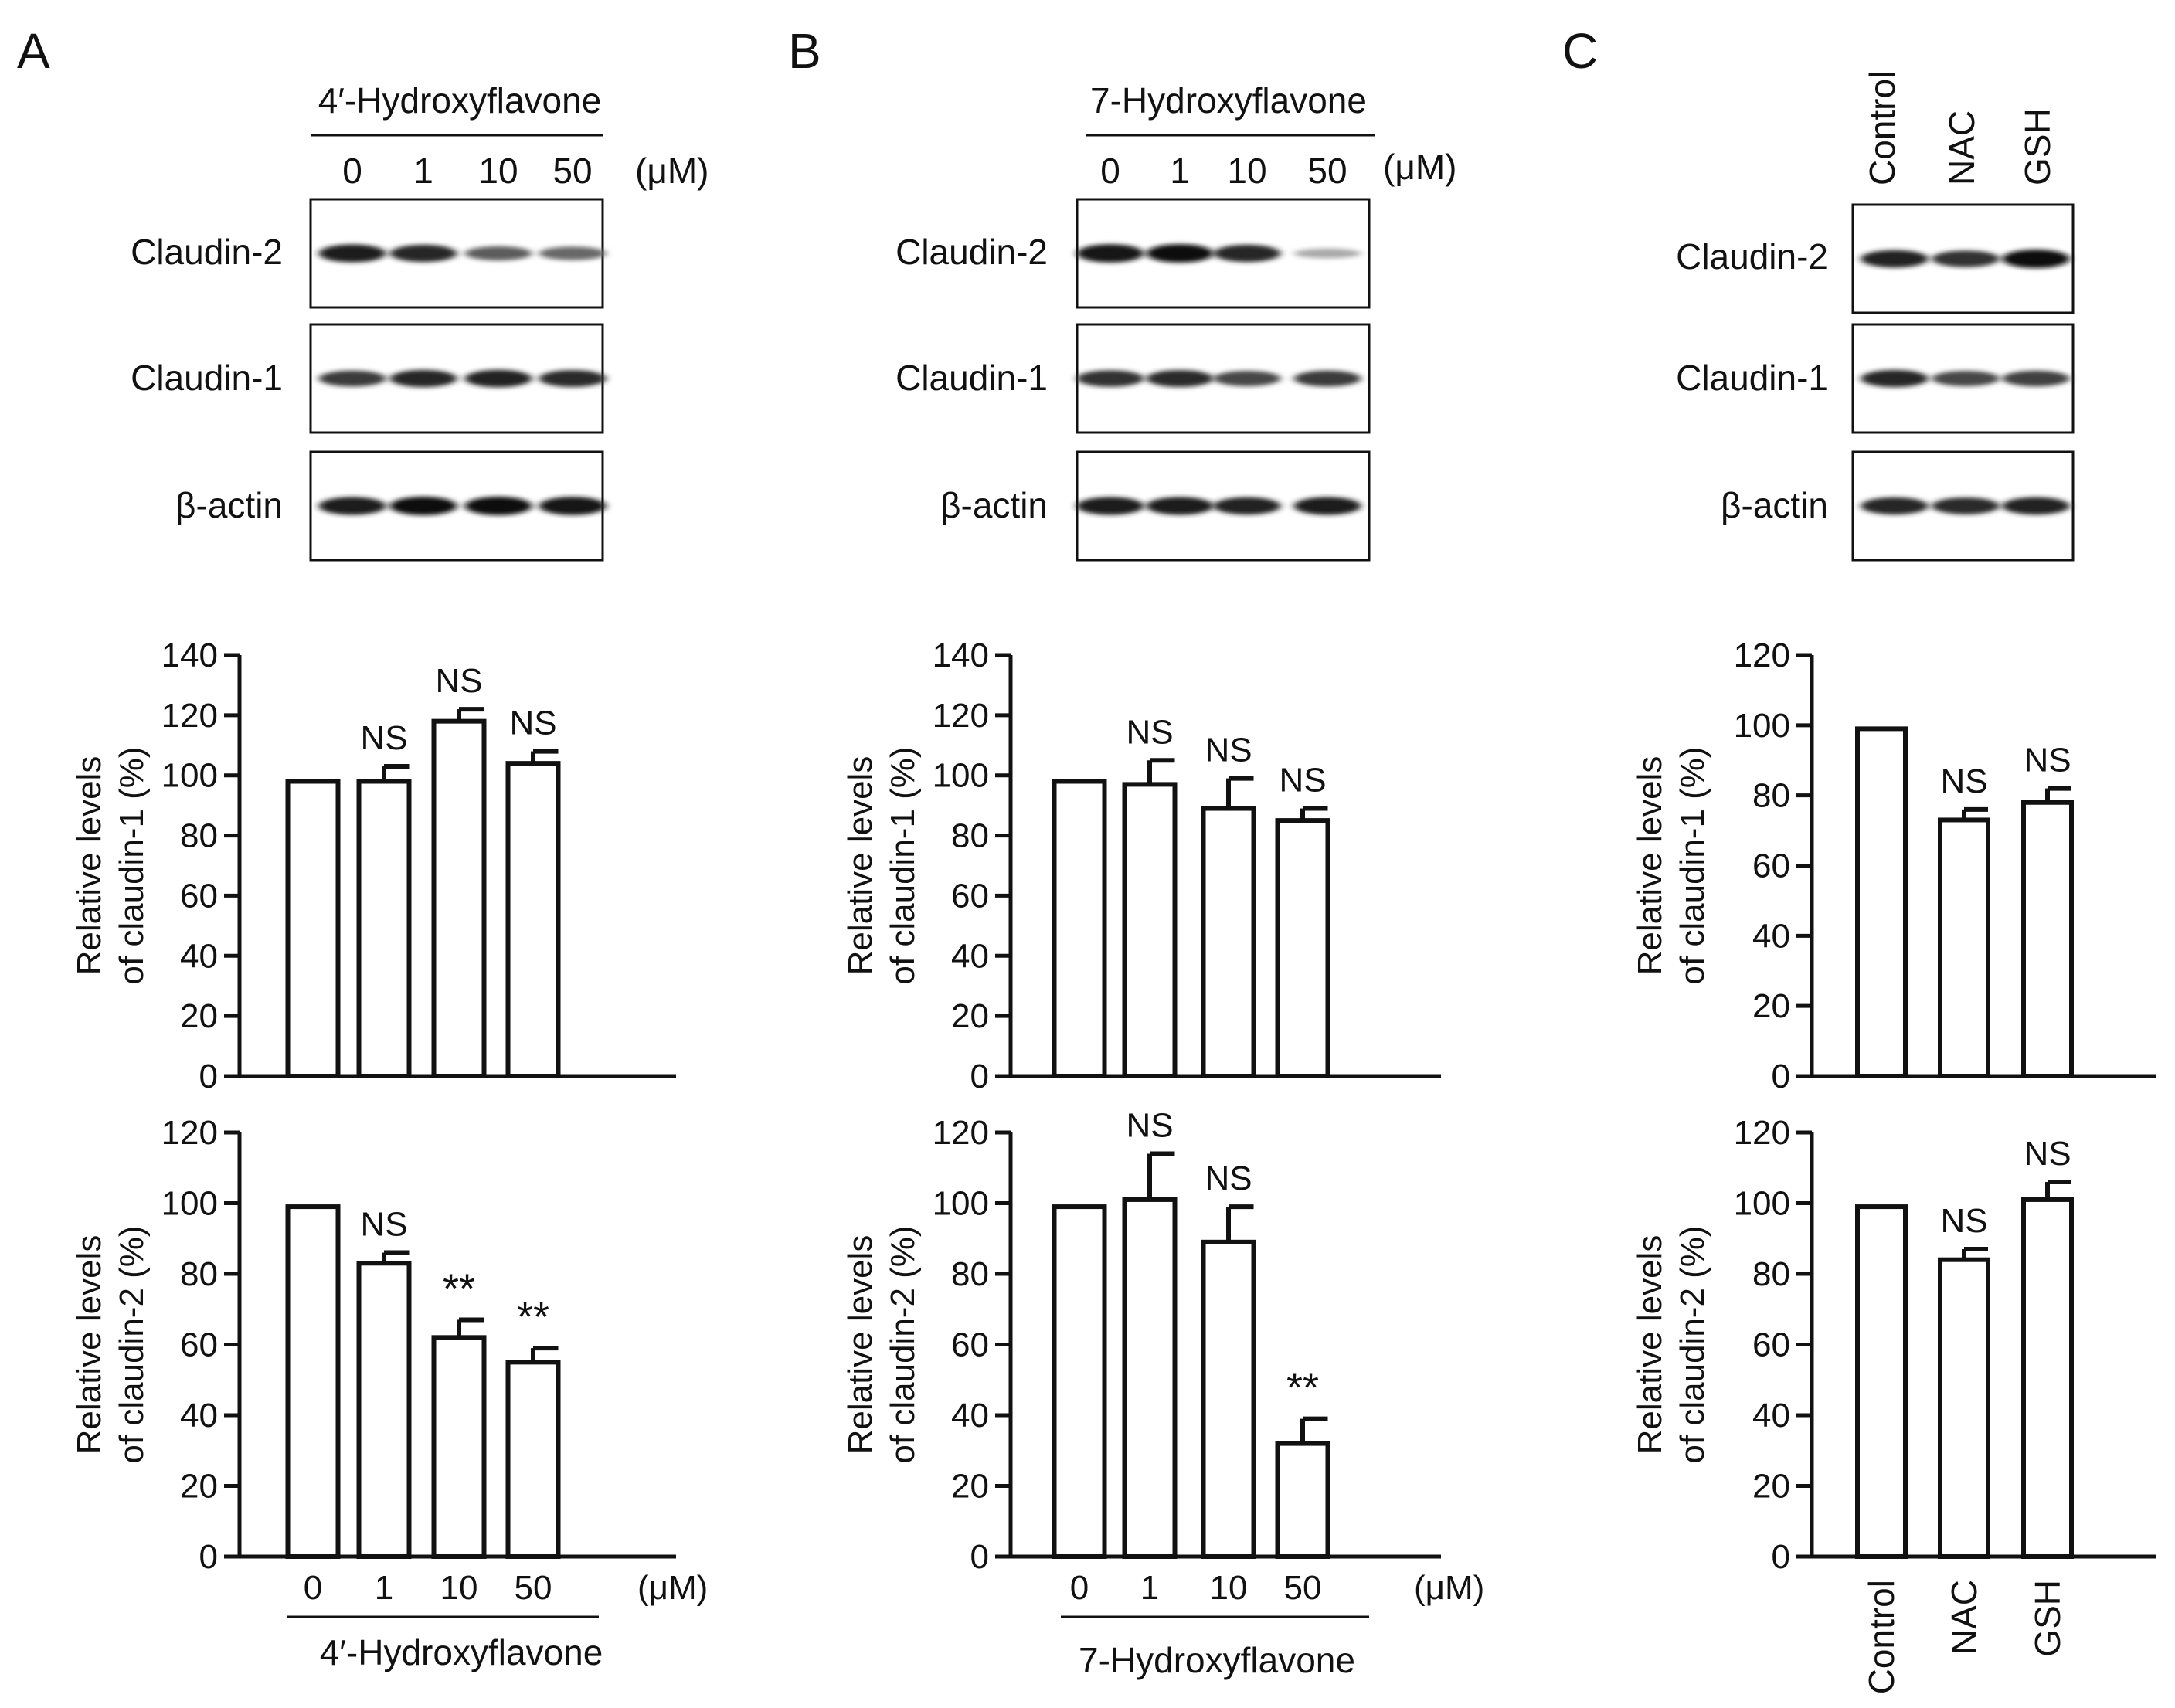 The height and width of the screenshot is (1708, 2175). I want to click on blot-c-row-label-1: Claudin-1, so click(1752, 378).